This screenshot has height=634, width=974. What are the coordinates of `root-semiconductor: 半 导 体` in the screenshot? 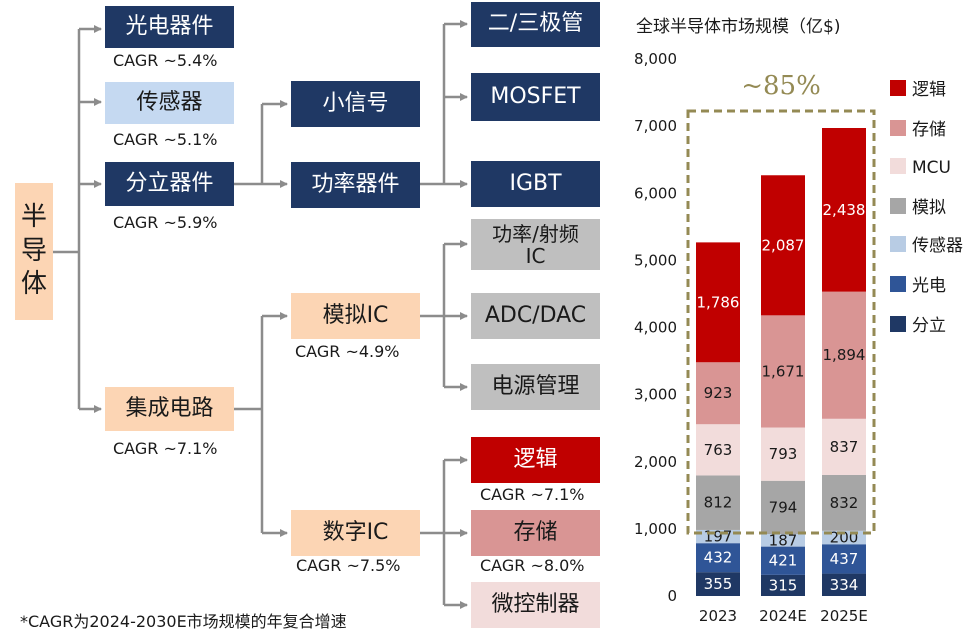 It's located at (34, 251).